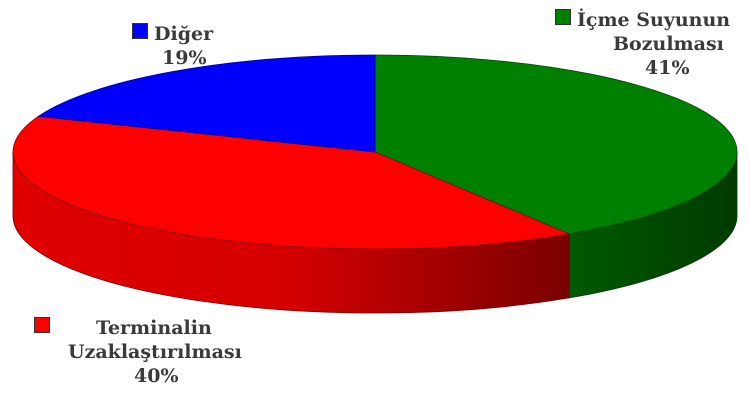  What do you see at coordinates (668, 44) in the screenshot?
I see `slice-name-icme-line2: Bozulması` at bounding box center [668, 44].